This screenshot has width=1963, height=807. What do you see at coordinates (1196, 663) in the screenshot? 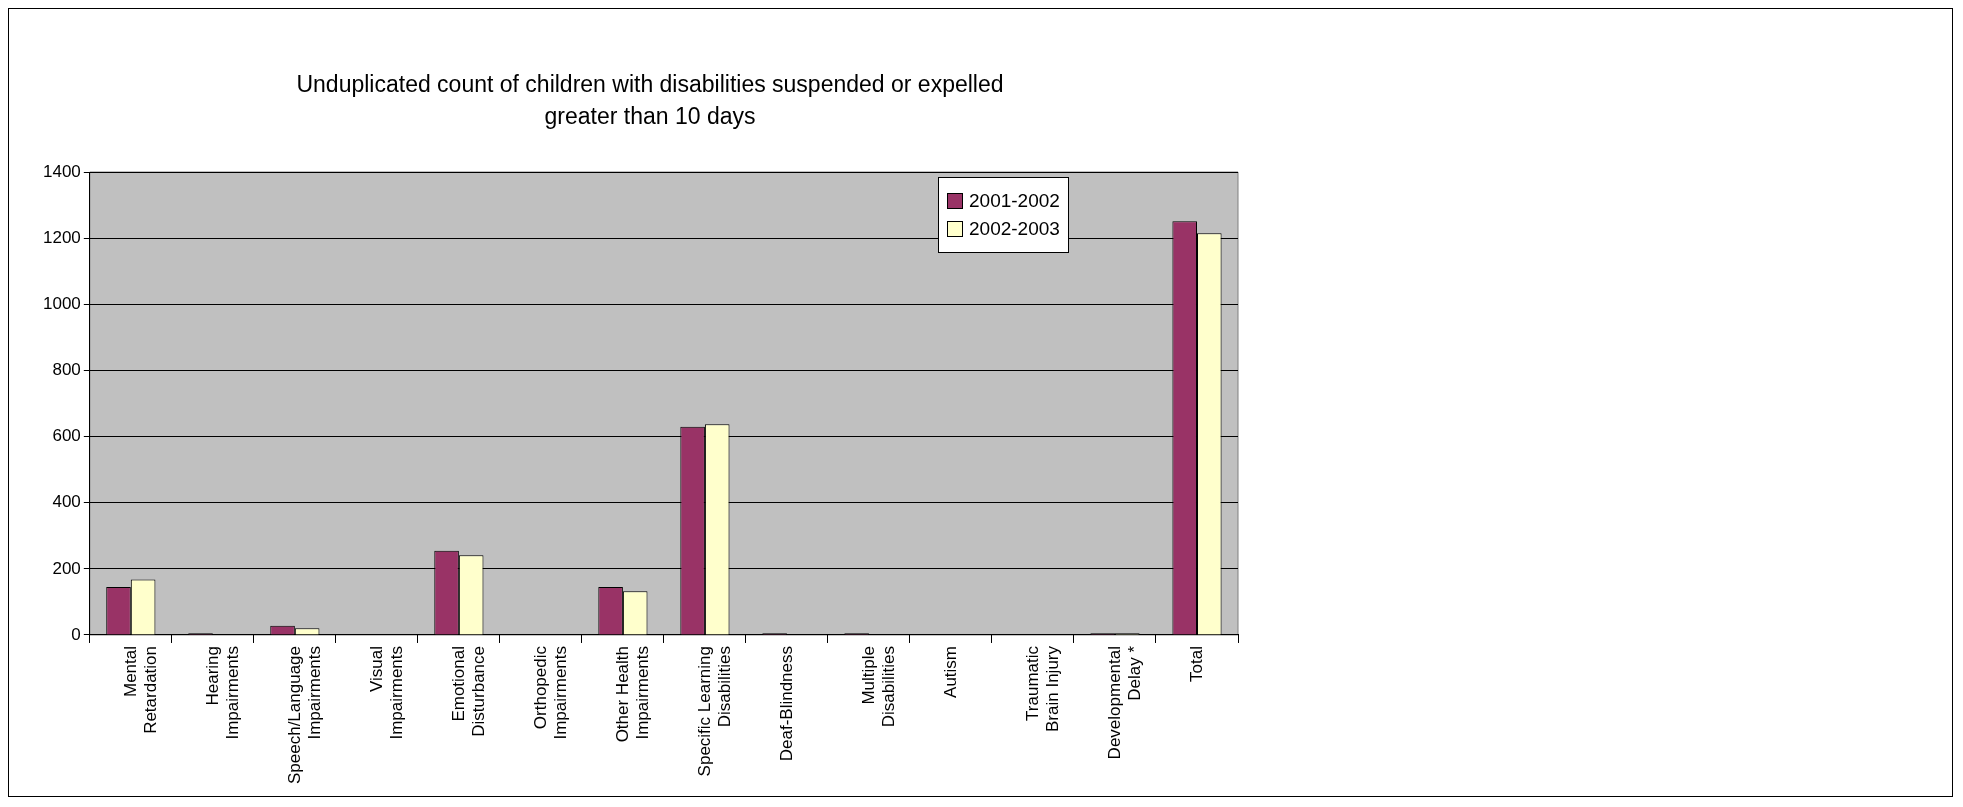
I see `x-tick-label: Total` at bounding box center [1196, 663].